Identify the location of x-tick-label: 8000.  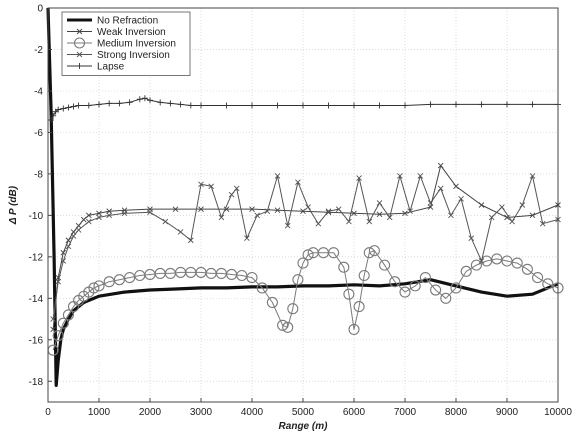
(456, 412).